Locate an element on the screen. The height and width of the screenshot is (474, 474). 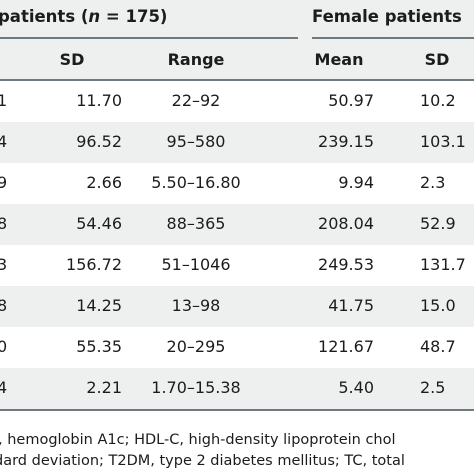
cell-female-sd: 15.0 is located at coordinates (438, 305).